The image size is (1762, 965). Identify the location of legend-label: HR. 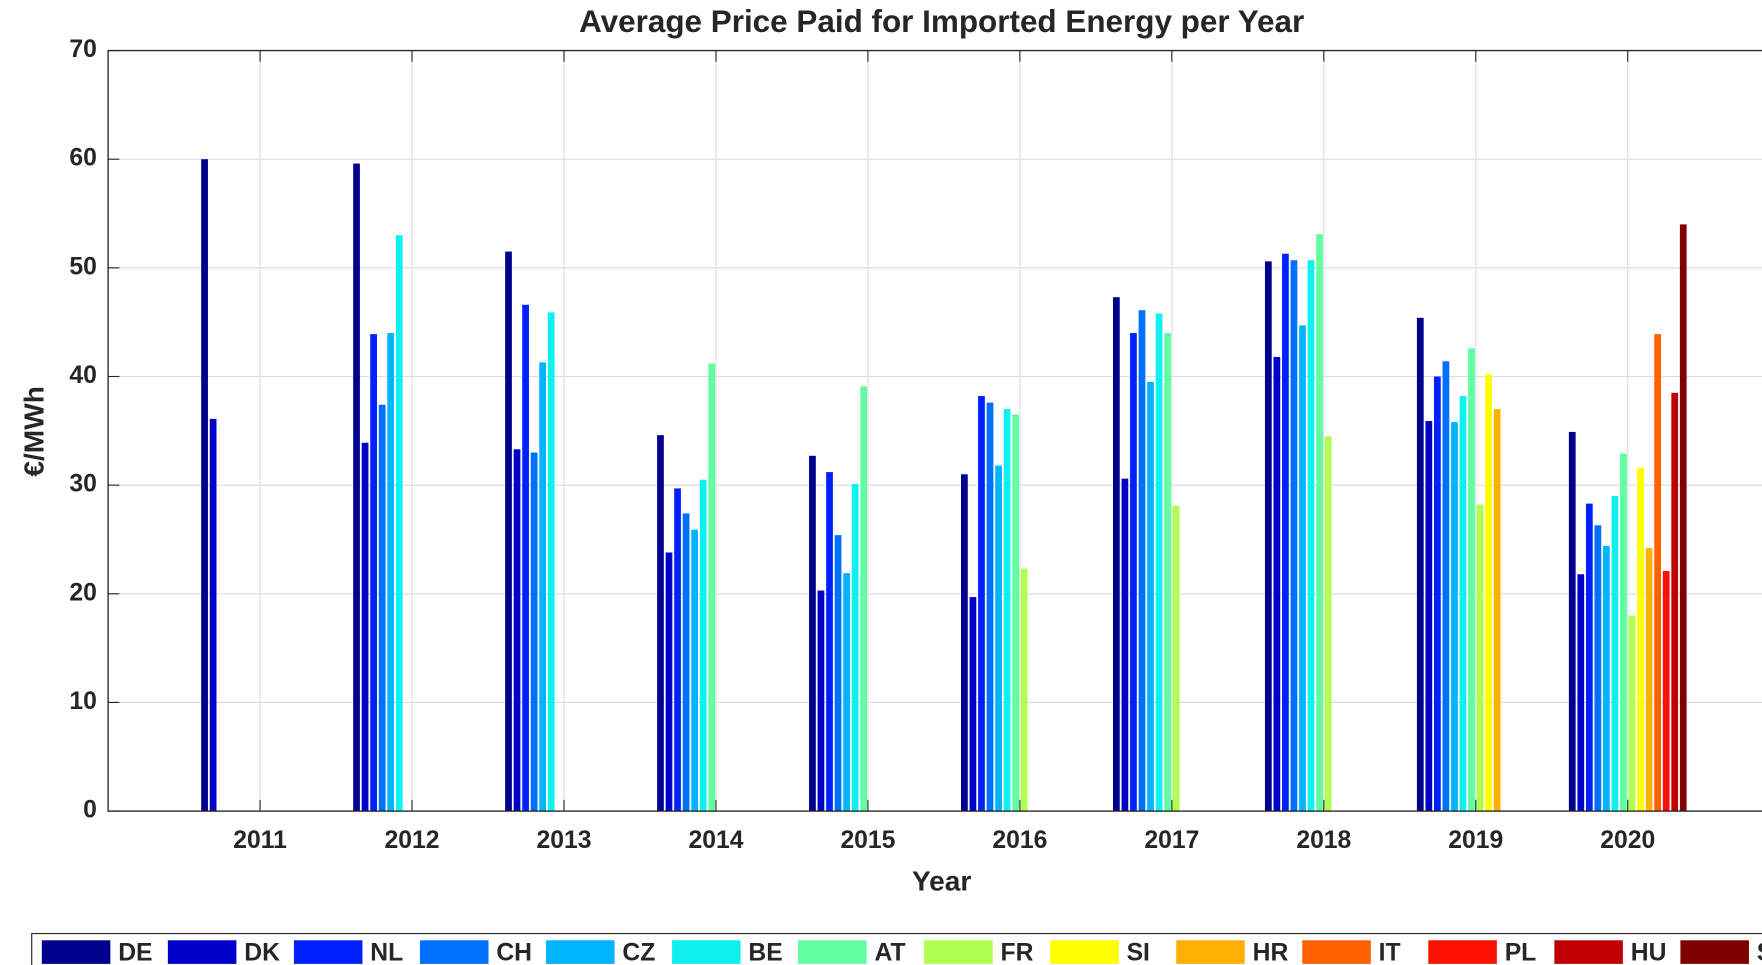
(1271, 952).